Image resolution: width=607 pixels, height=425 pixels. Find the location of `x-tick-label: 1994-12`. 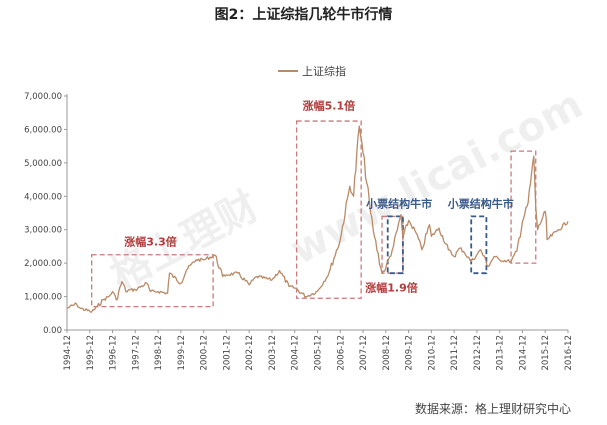

x-tick-label: 1994-12 is located at coordinates (68, 353).